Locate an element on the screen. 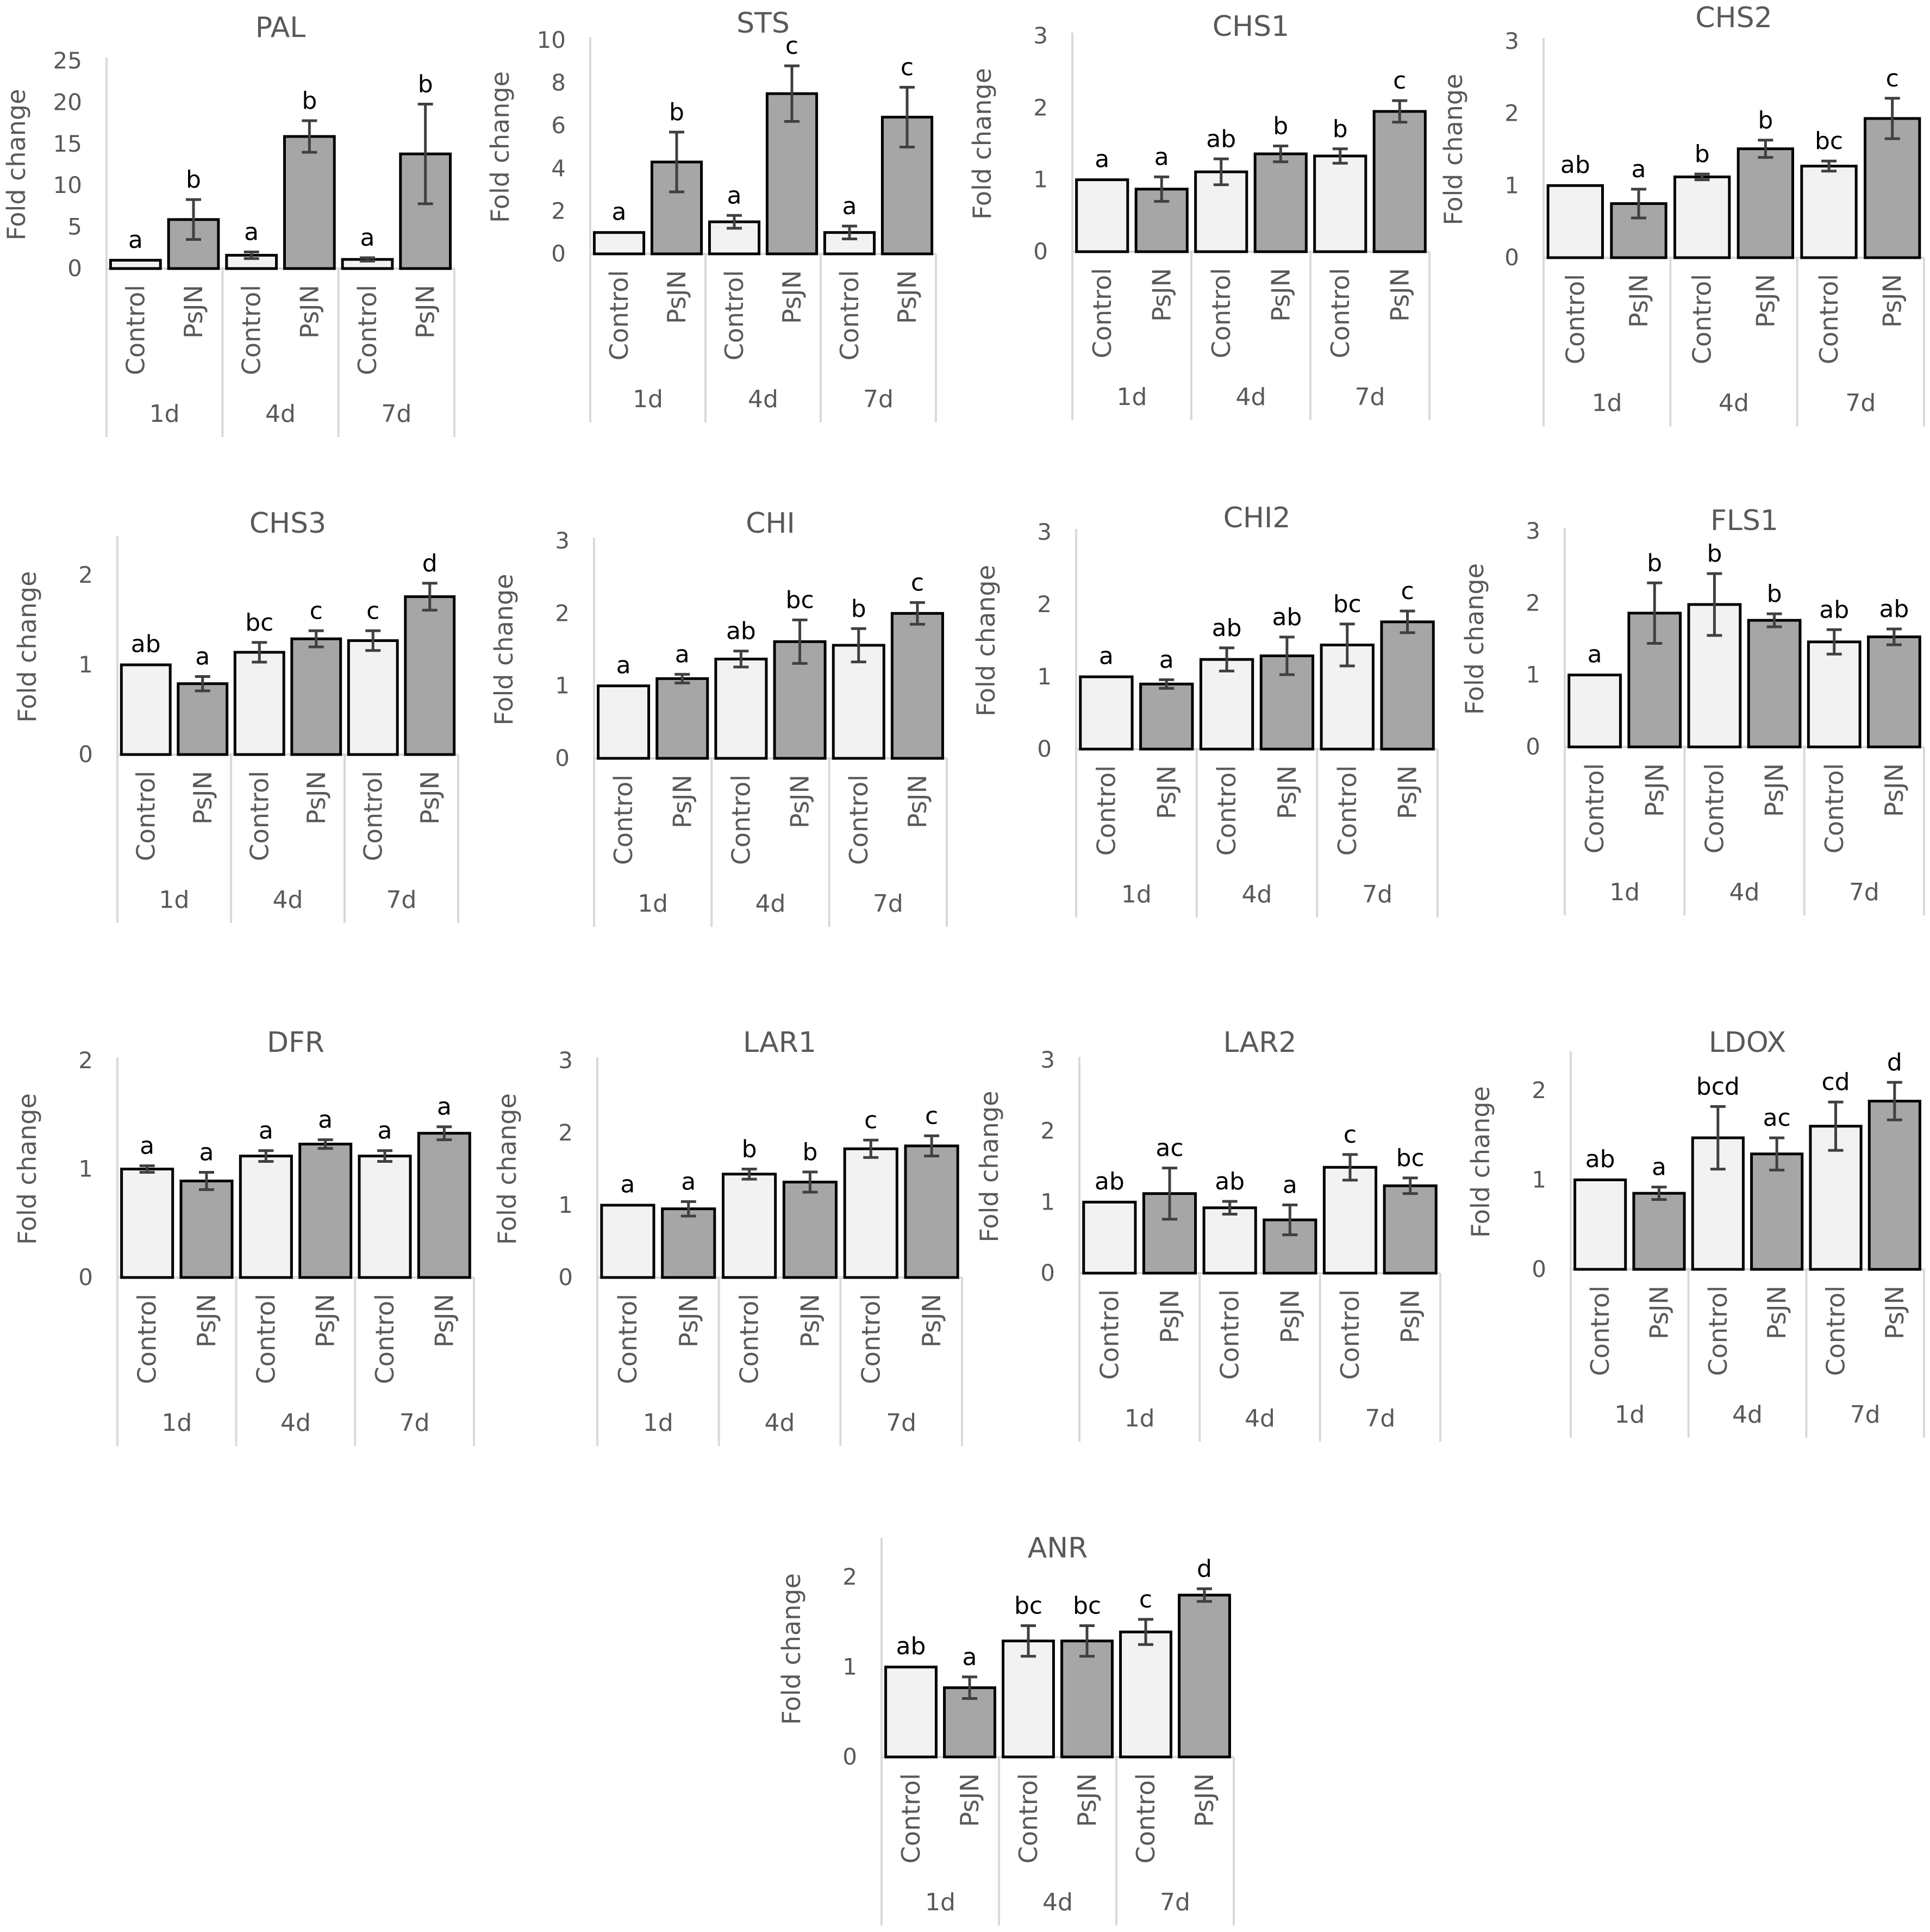 The image size is (1930, 1932). chart-title: CHS3 is located at coordinates (288, 523).